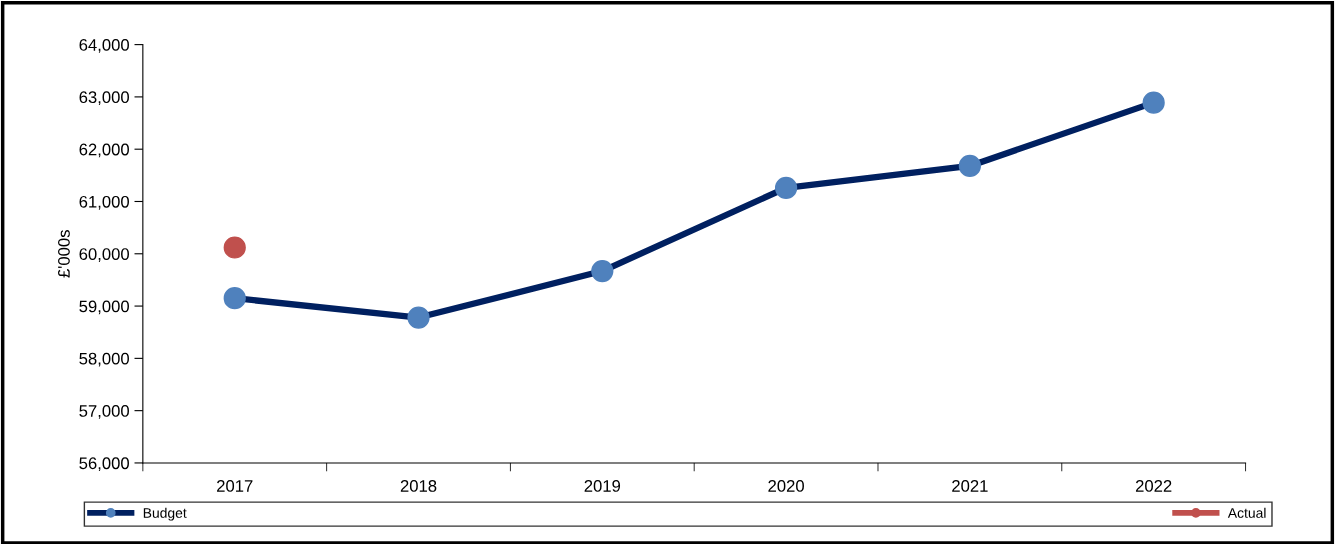 The height and width of the screenshot is (544, 1335). What do you see at coordinates (104, 46) in the screenshot?
I see `y-tick-label: 64,000` at bounding box center [104, 46].